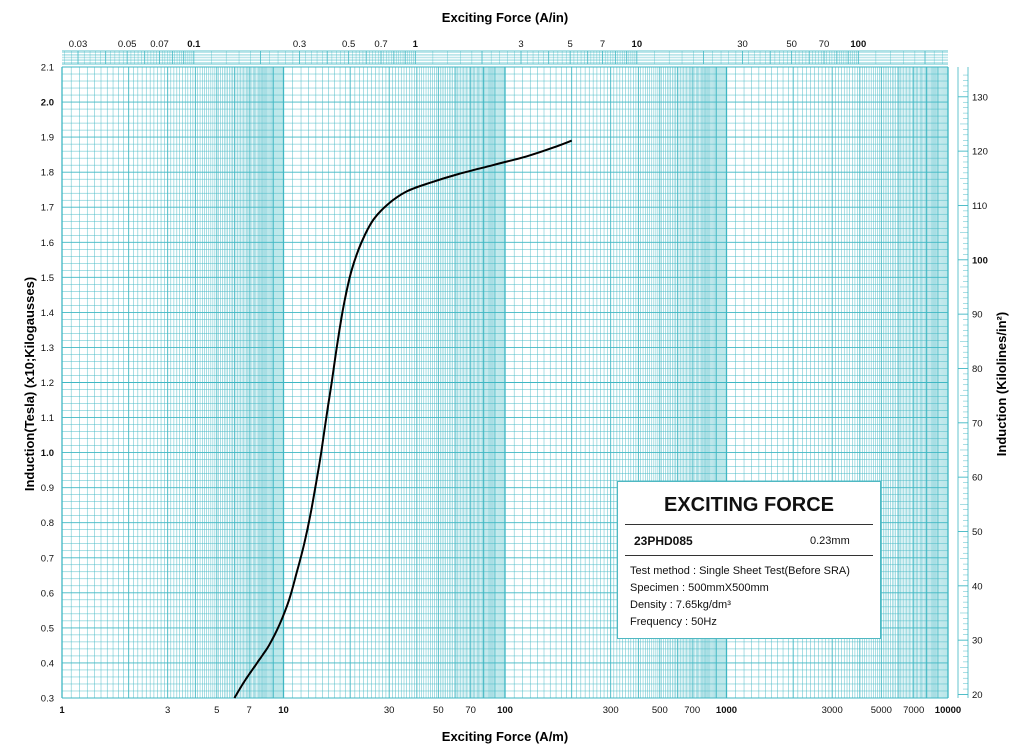 The width and height of the screenshot is (1024, 754). Describe the element at coordinates (47, 138) in the screenshot. I see `y-tick-label: 1.9` at that location.